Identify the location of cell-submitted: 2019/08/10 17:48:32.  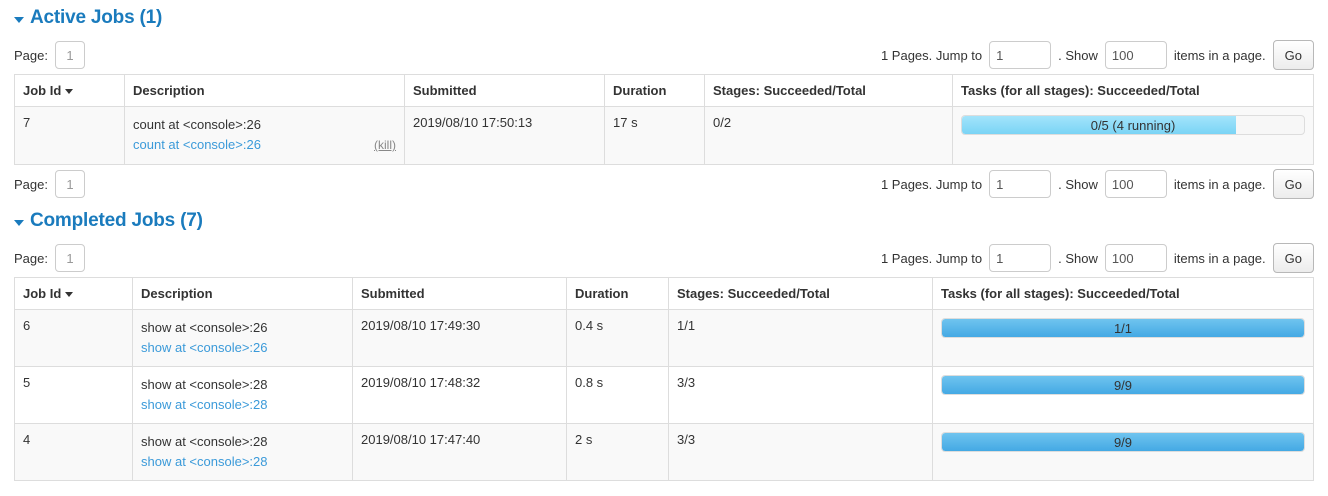
(459, 395).